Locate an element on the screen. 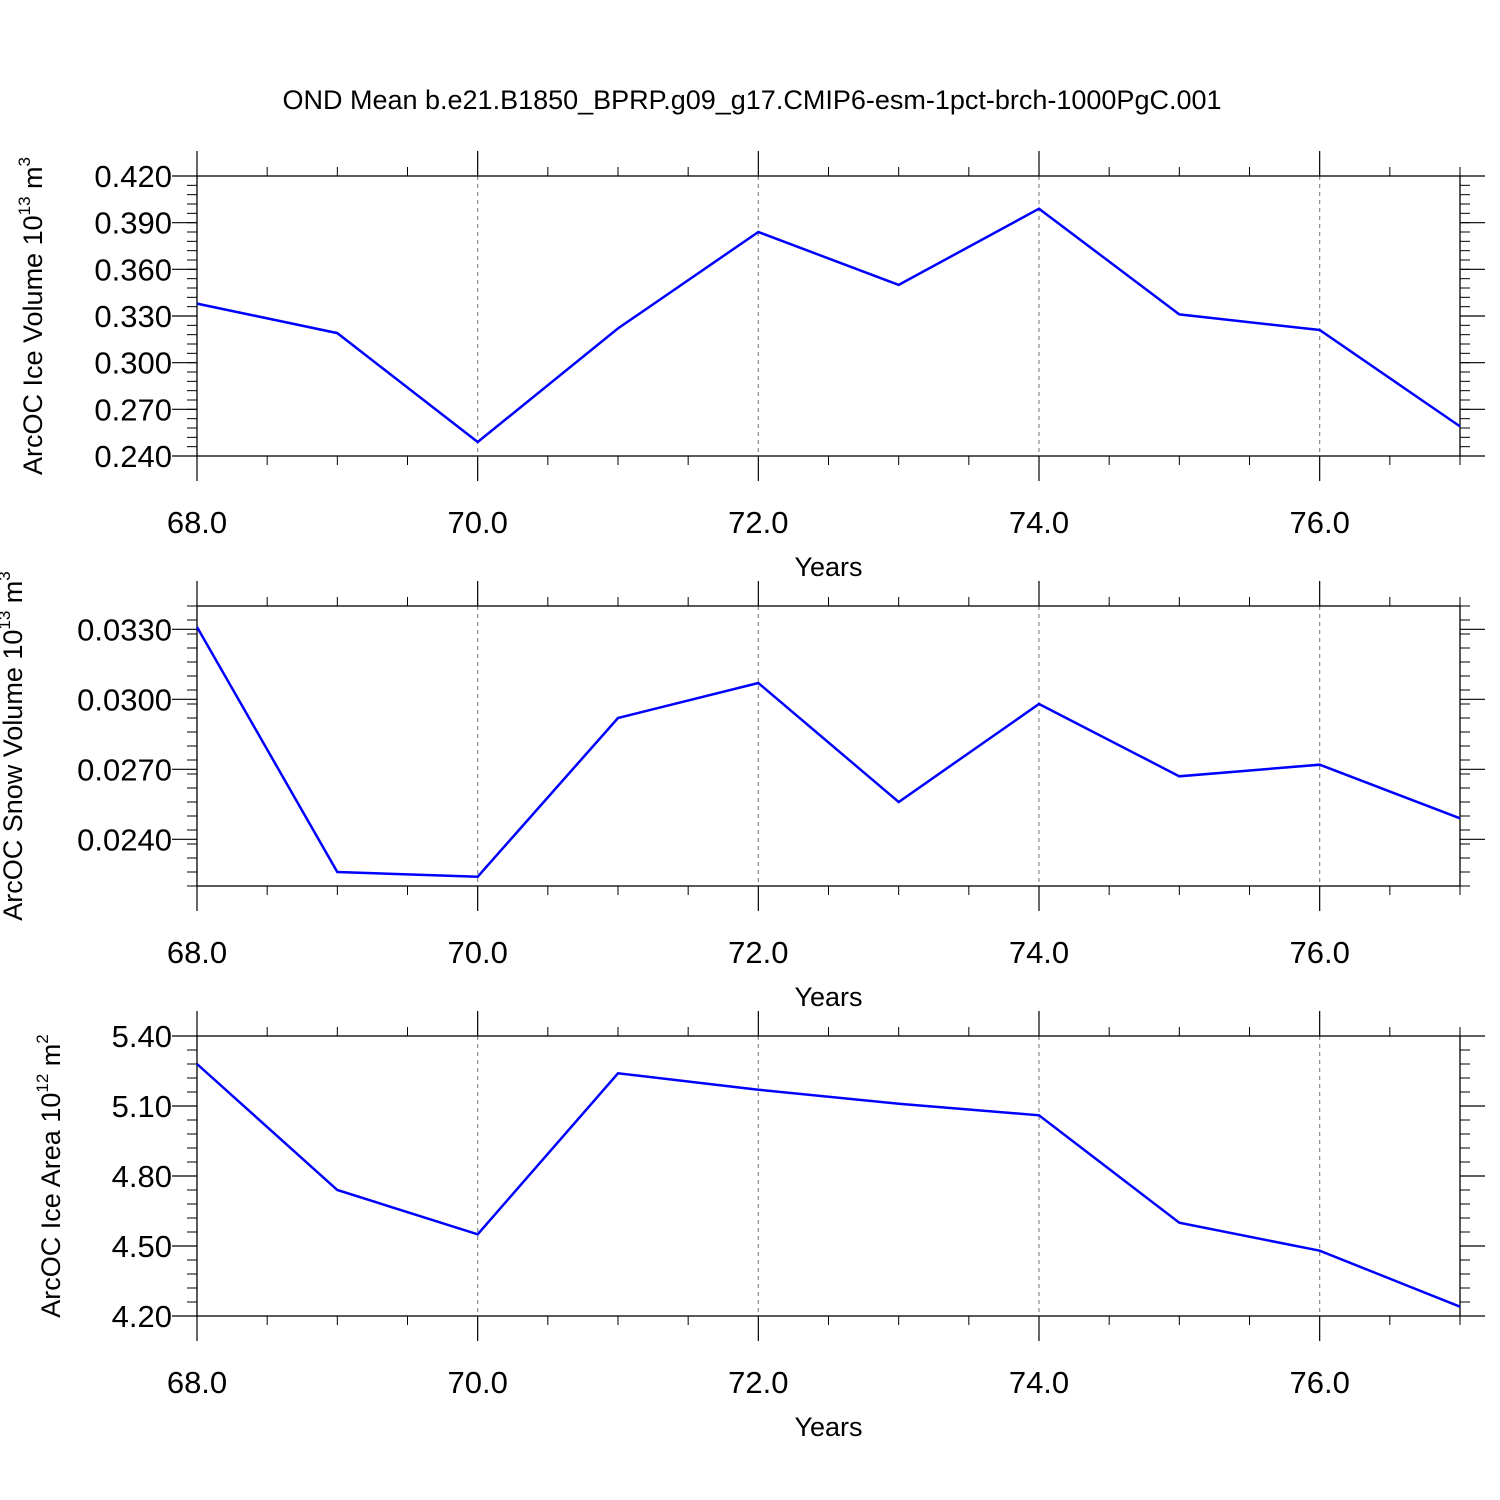  y-tick-label: 4.80 is located at coordinates (142, 1176).